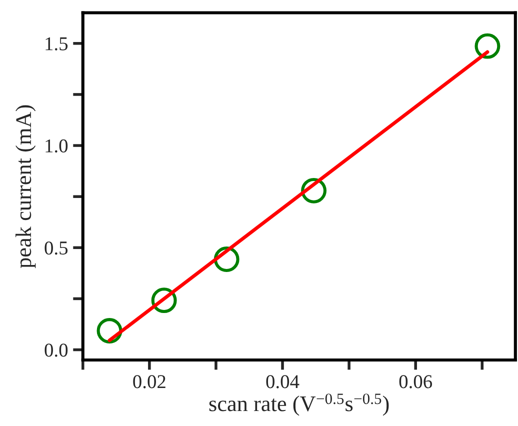 Image resolution: width=518 pixels, height=426 pixels. Describe the element at coordinates (56, 248) in the screenshot. I see `y-tick-label: 0.5` at that location.